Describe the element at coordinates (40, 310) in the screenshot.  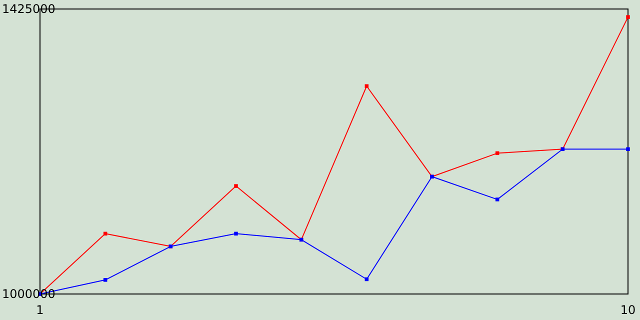
I see `x-tick-label: 1` at that location.